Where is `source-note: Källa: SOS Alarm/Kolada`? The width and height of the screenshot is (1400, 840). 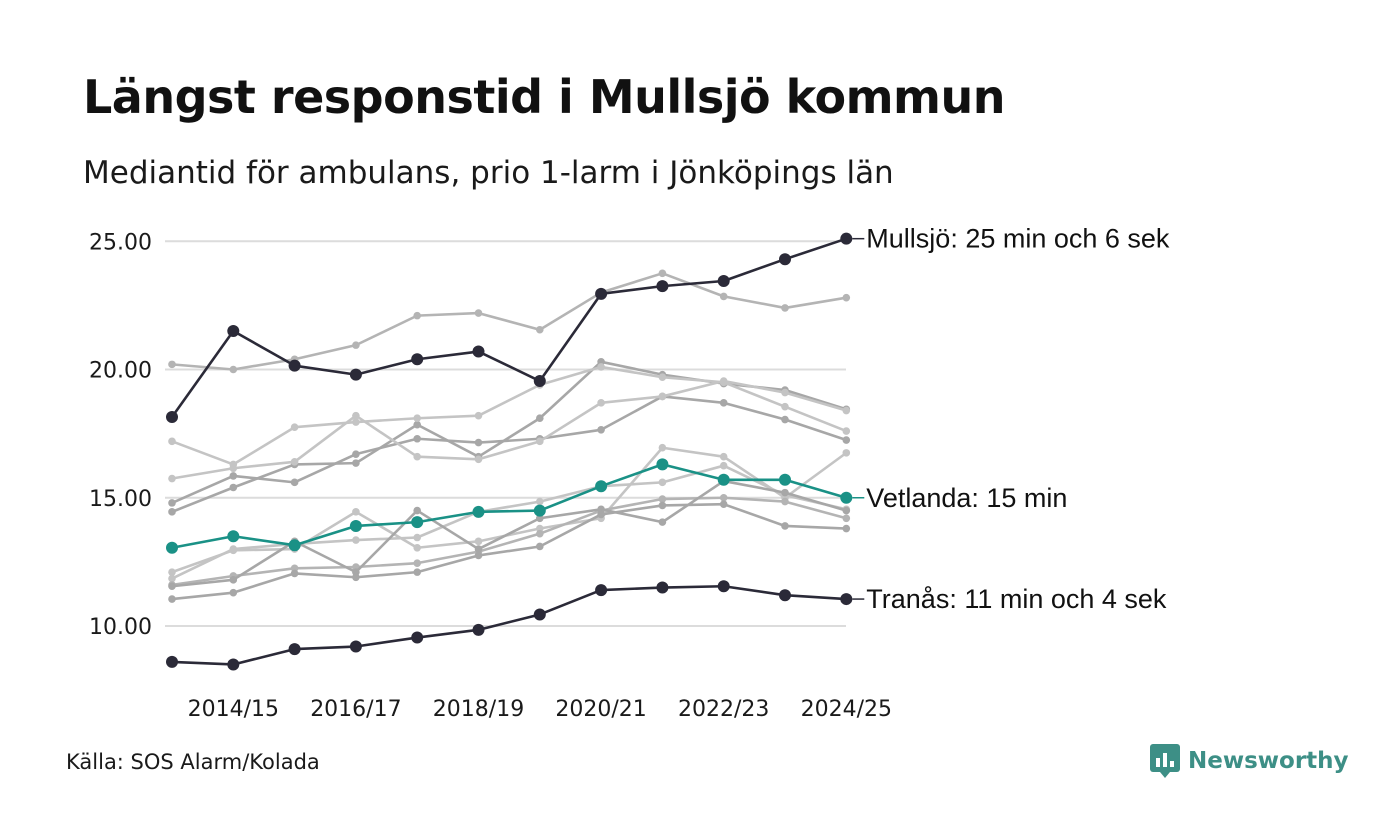
source-note: Källa: SOS Alarm/Kolada is located at coordinates (193, 762).